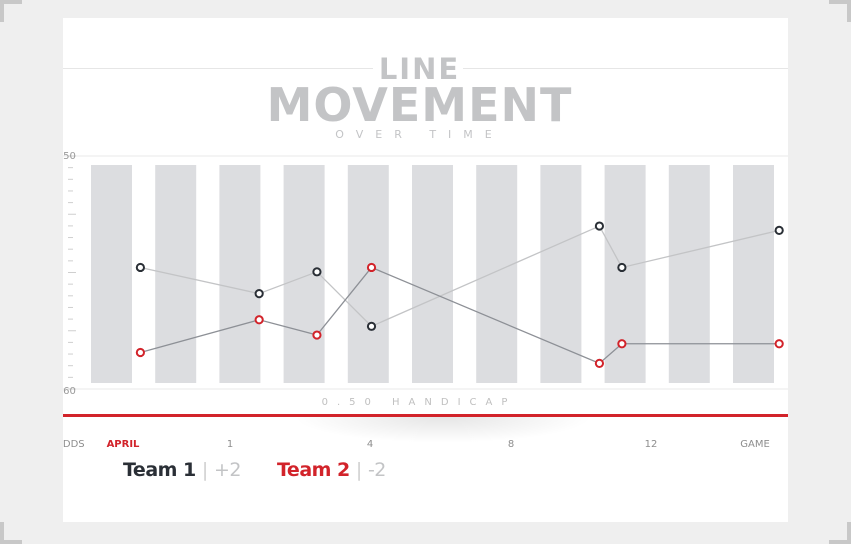 Image resolution: width=851 pixels, height=544 pixels. I want to click on legend-team-1: Team 1 | +2, so click(182, 470).